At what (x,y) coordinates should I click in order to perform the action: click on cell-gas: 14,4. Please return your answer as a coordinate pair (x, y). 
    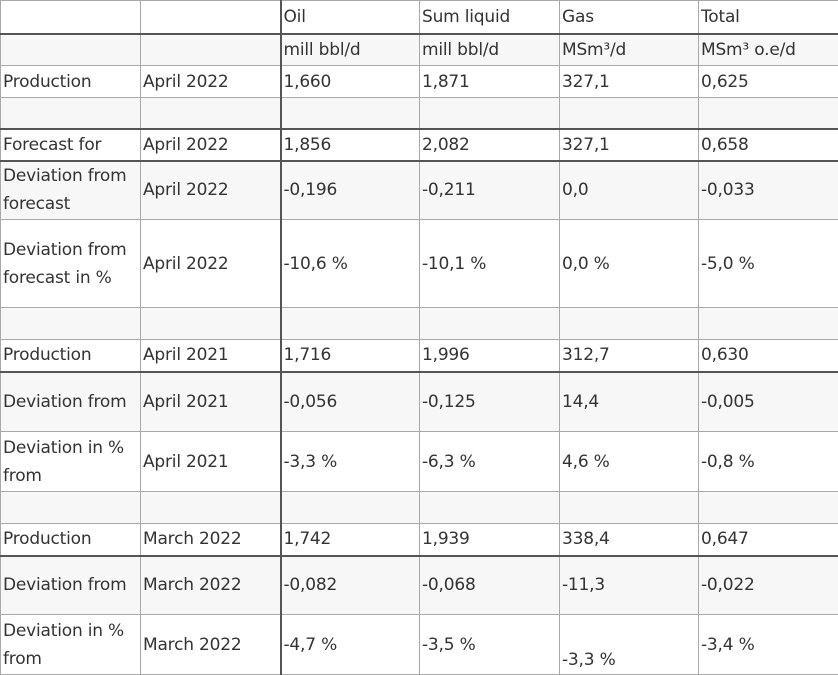
    Looking at the image, I should click on (629, 402).